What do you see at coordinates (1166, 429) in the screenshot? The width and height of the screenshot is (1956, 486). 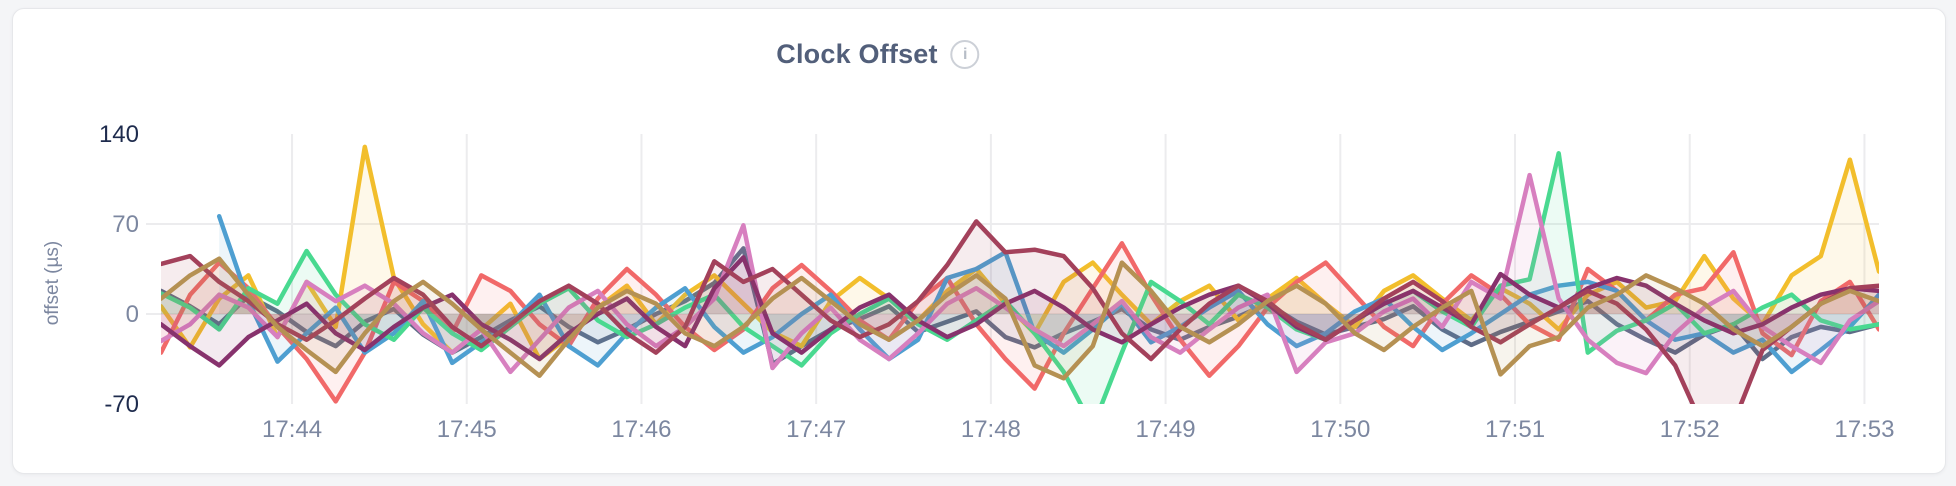 I see `x-tick-label-17:49: 17:49` at bounding box center [1166, 429].